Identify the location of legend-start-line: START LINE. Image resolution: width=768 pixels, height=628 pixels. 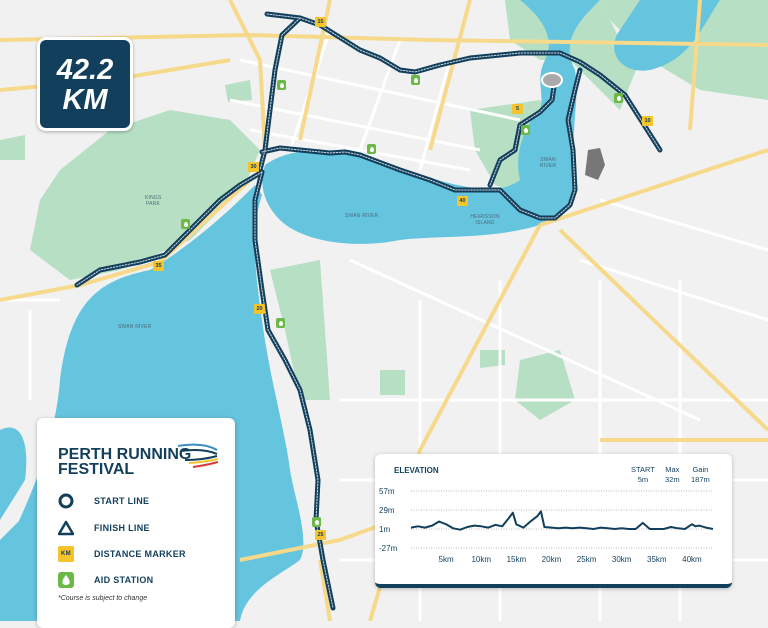
(103, 501).